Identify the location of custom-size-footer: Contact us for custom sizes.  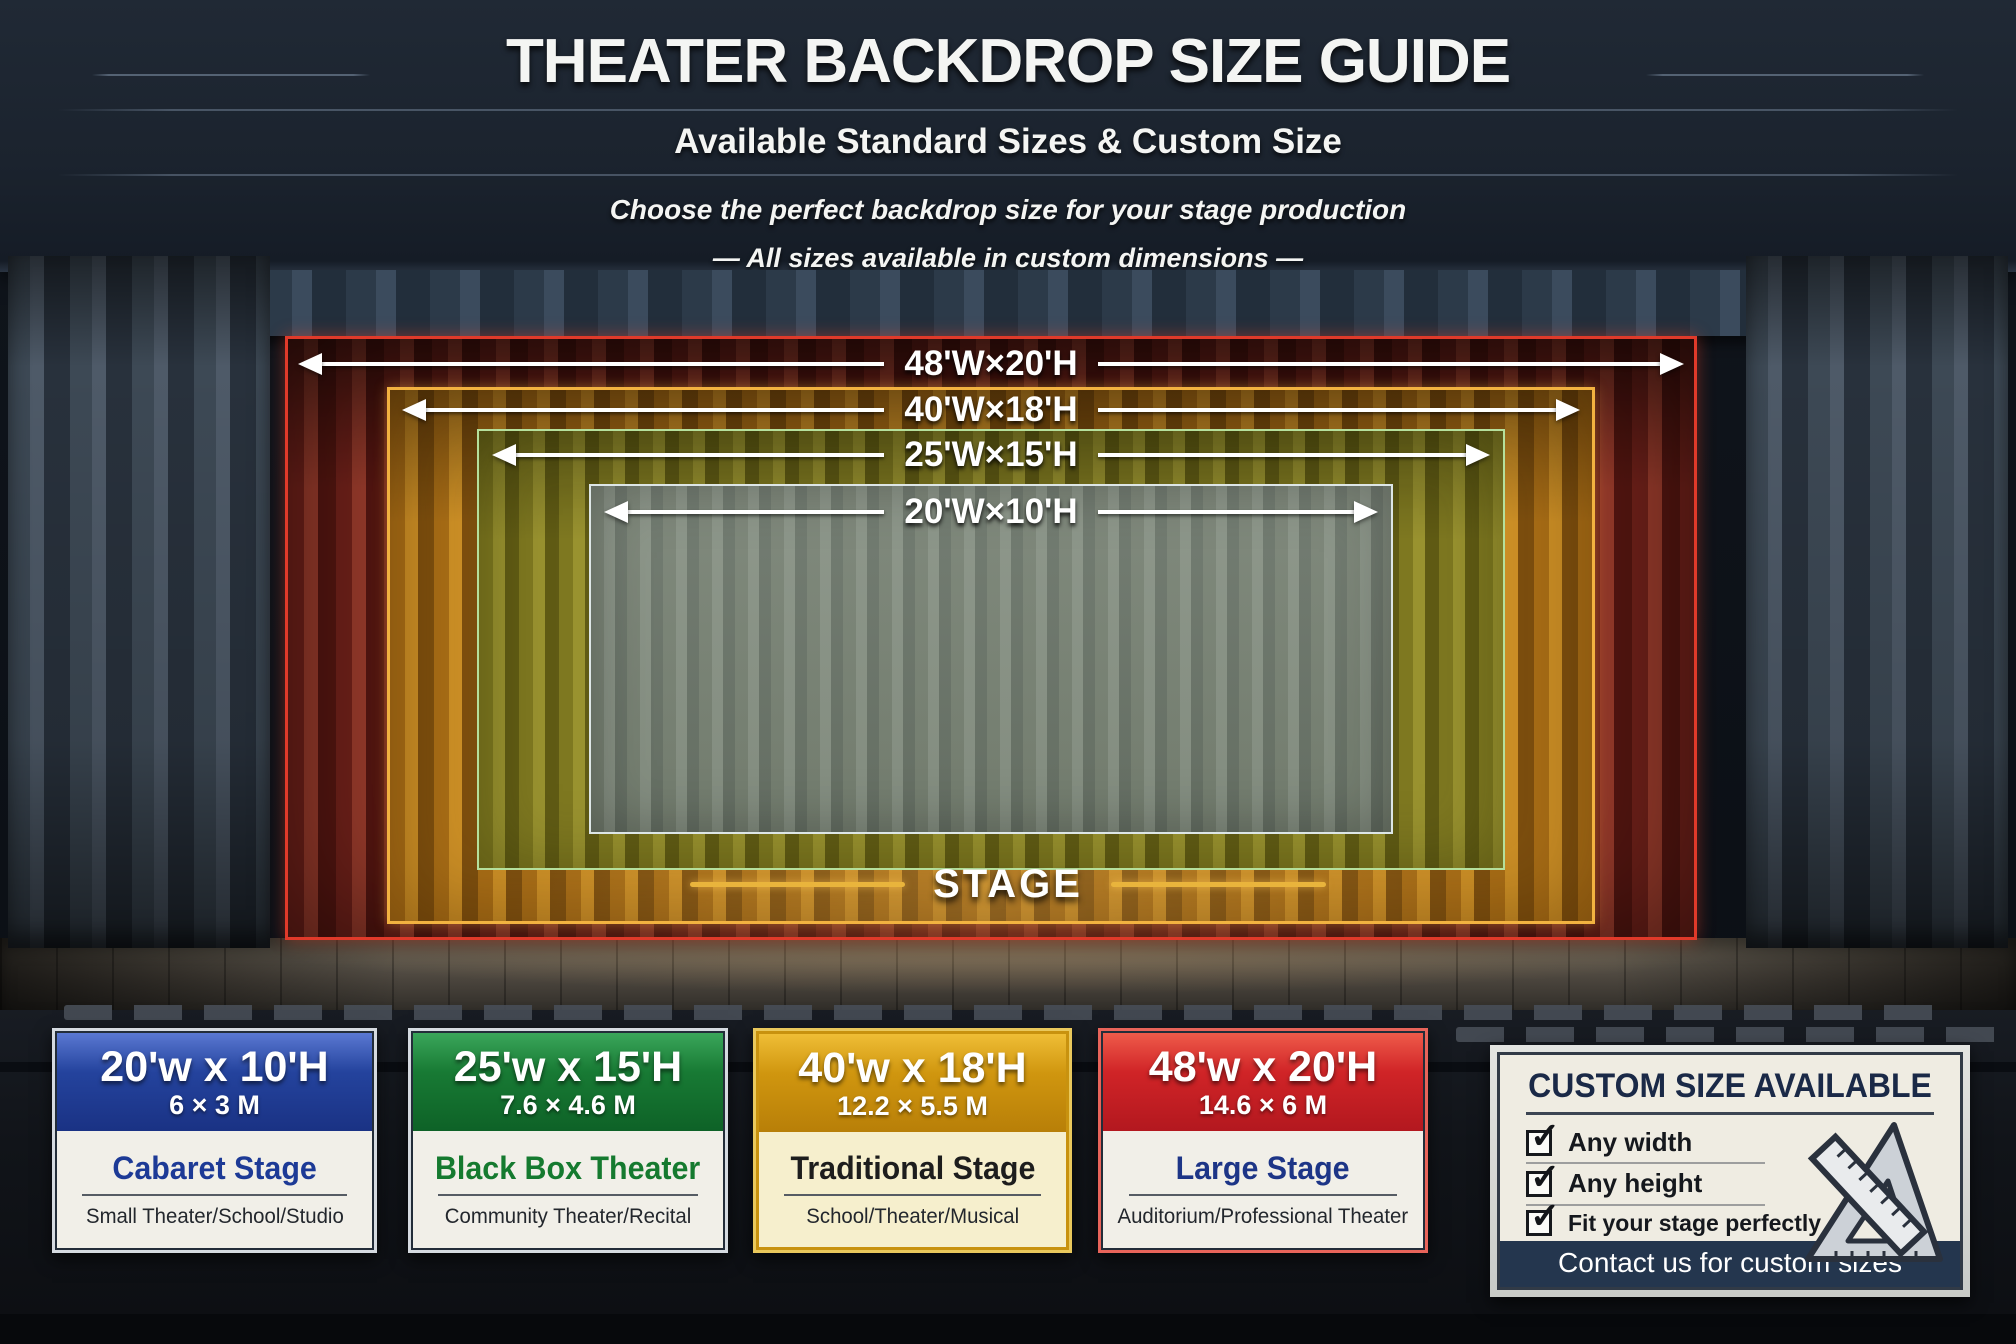
(1730, 1264).